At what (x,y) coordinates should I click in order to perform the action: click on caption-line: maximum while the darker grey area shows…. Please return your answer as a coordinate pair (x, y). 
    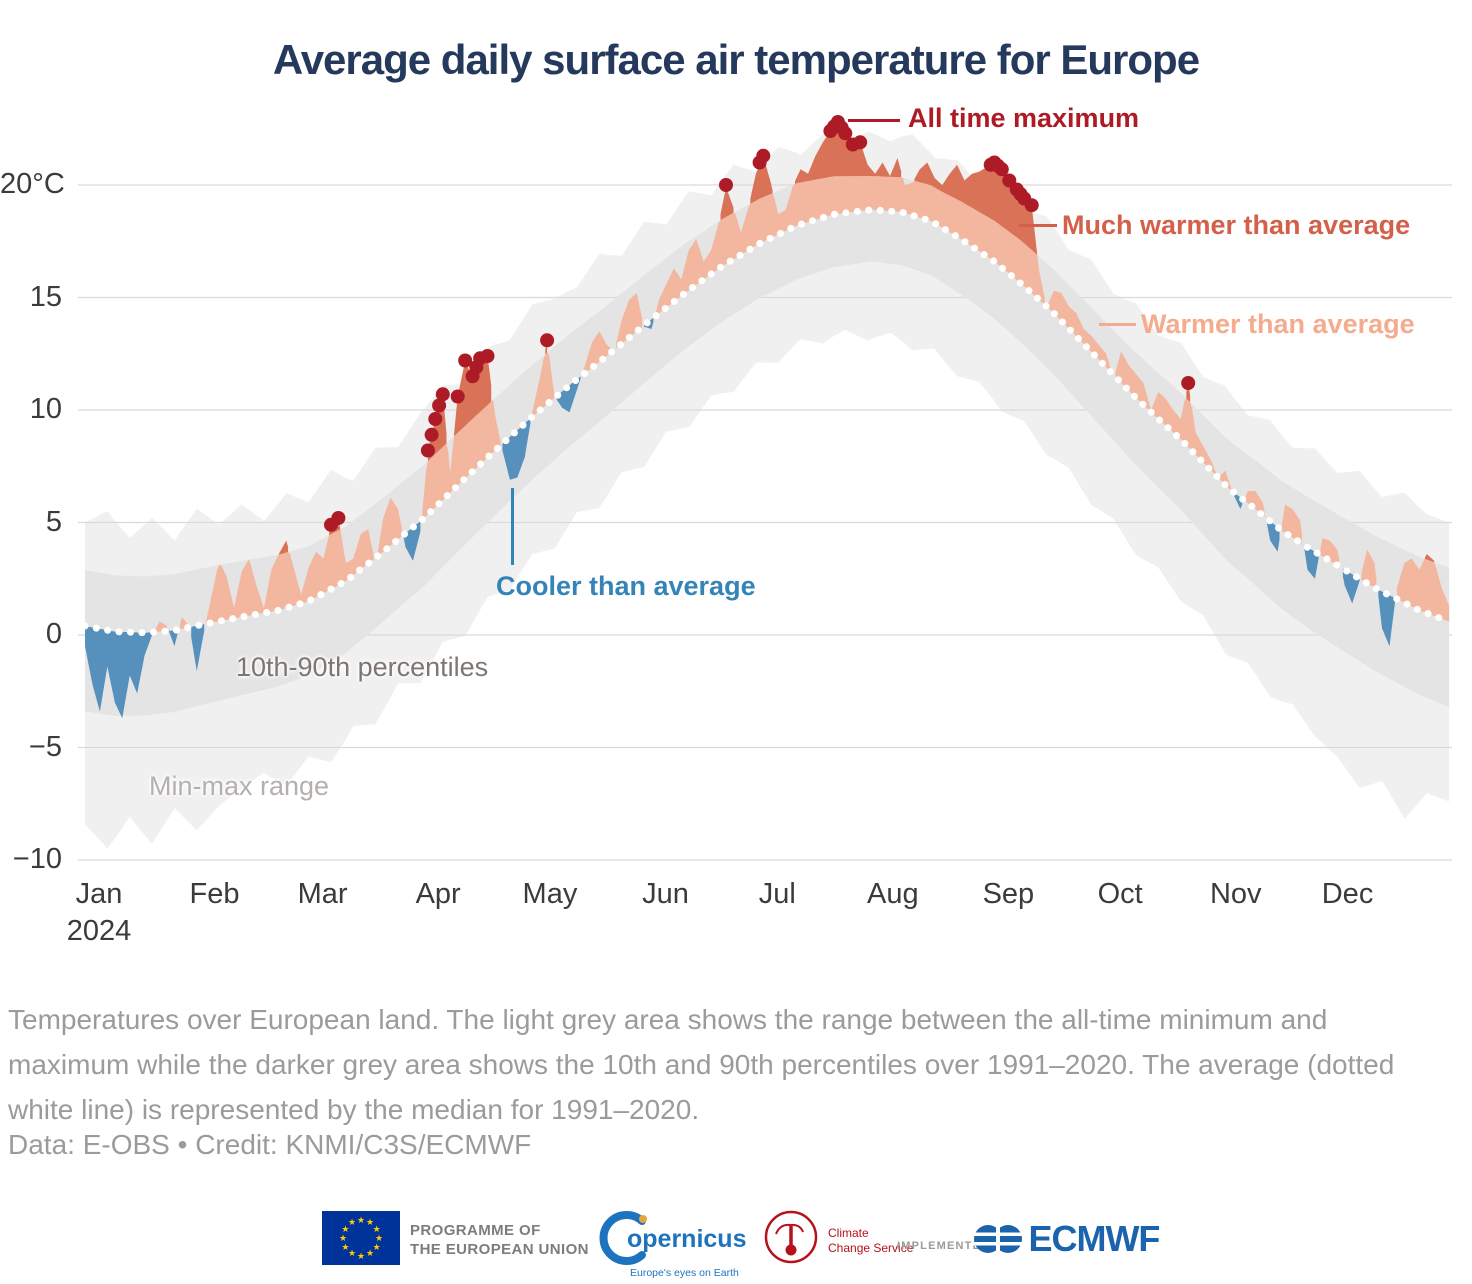
    Looking at the image, I should click on (701, 1064).